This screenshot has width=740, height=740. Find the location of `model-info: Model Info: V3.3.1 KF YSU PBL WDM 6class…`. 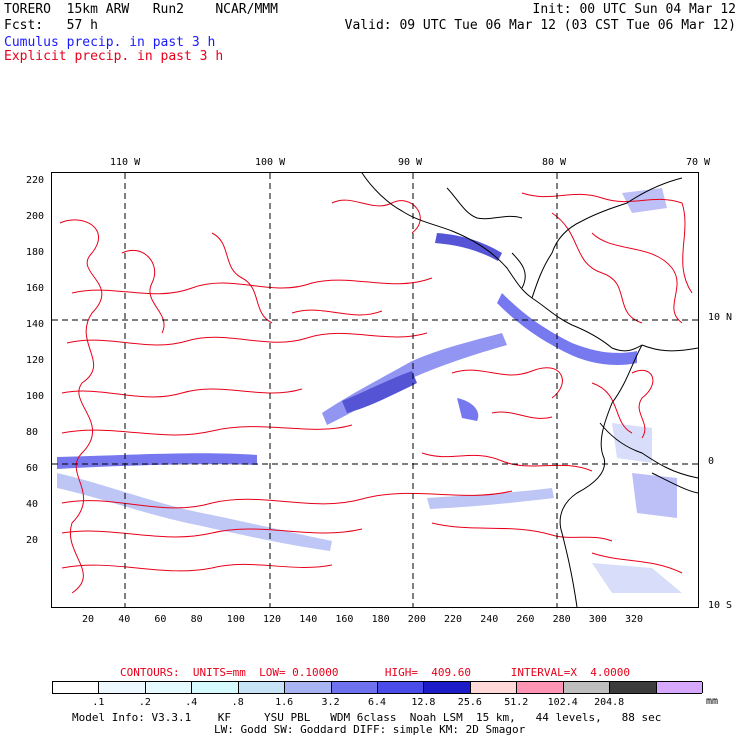

model-info: Model Info: V3.3.1 KF YSU PBL WDM 6class… is located at coordinates (367, 717).